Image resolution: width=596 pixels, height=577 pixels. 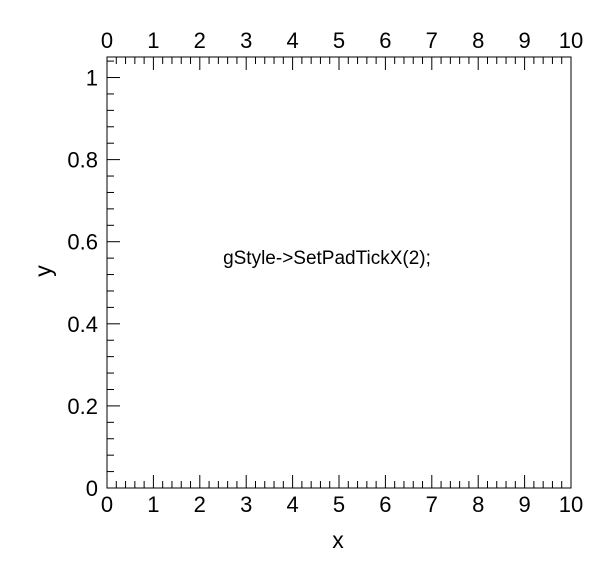 What do you see at coordinates (153, 40) in the screenshot?
I see `x-top-tick-label: 1` at bounding box center [153, 40].